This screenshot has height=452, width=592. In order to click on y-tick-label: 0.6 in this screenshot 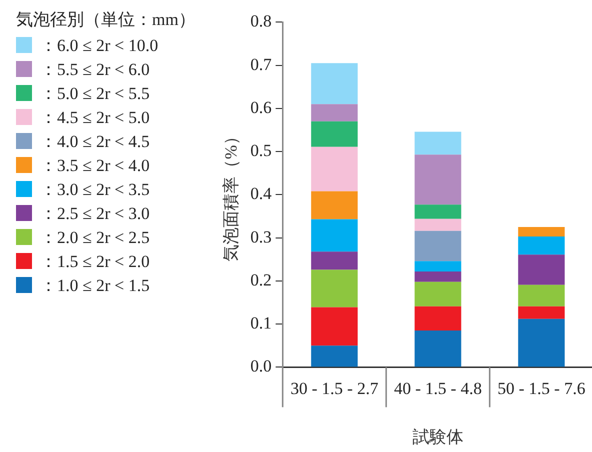, I will do `click(261, 107)`.